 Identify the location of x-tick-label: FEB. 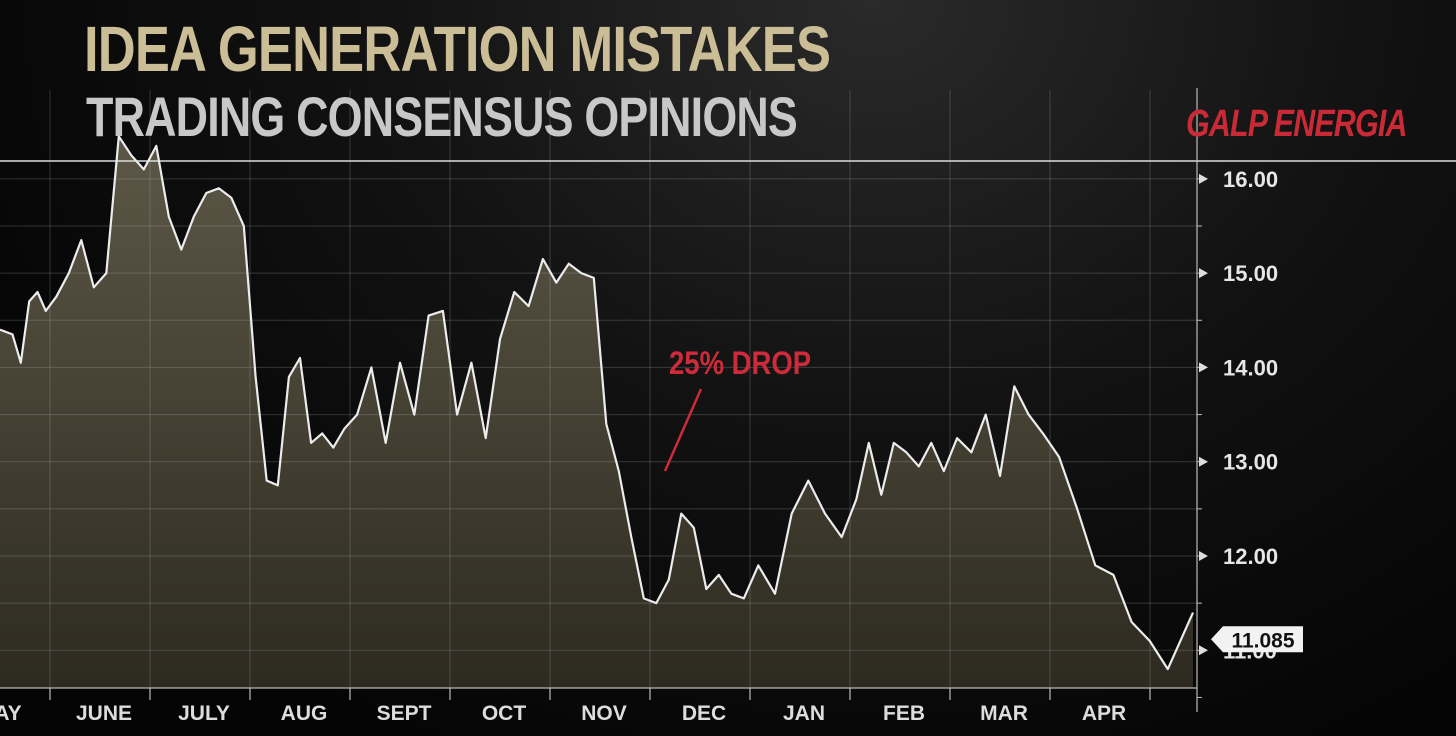
(904, 713).